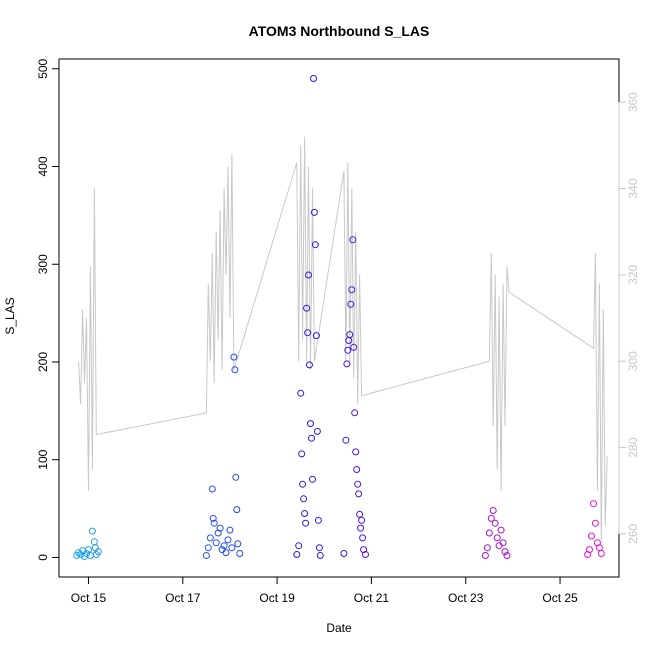  I want to click on secondary-y-tick-label: 260, so click(633, 534).